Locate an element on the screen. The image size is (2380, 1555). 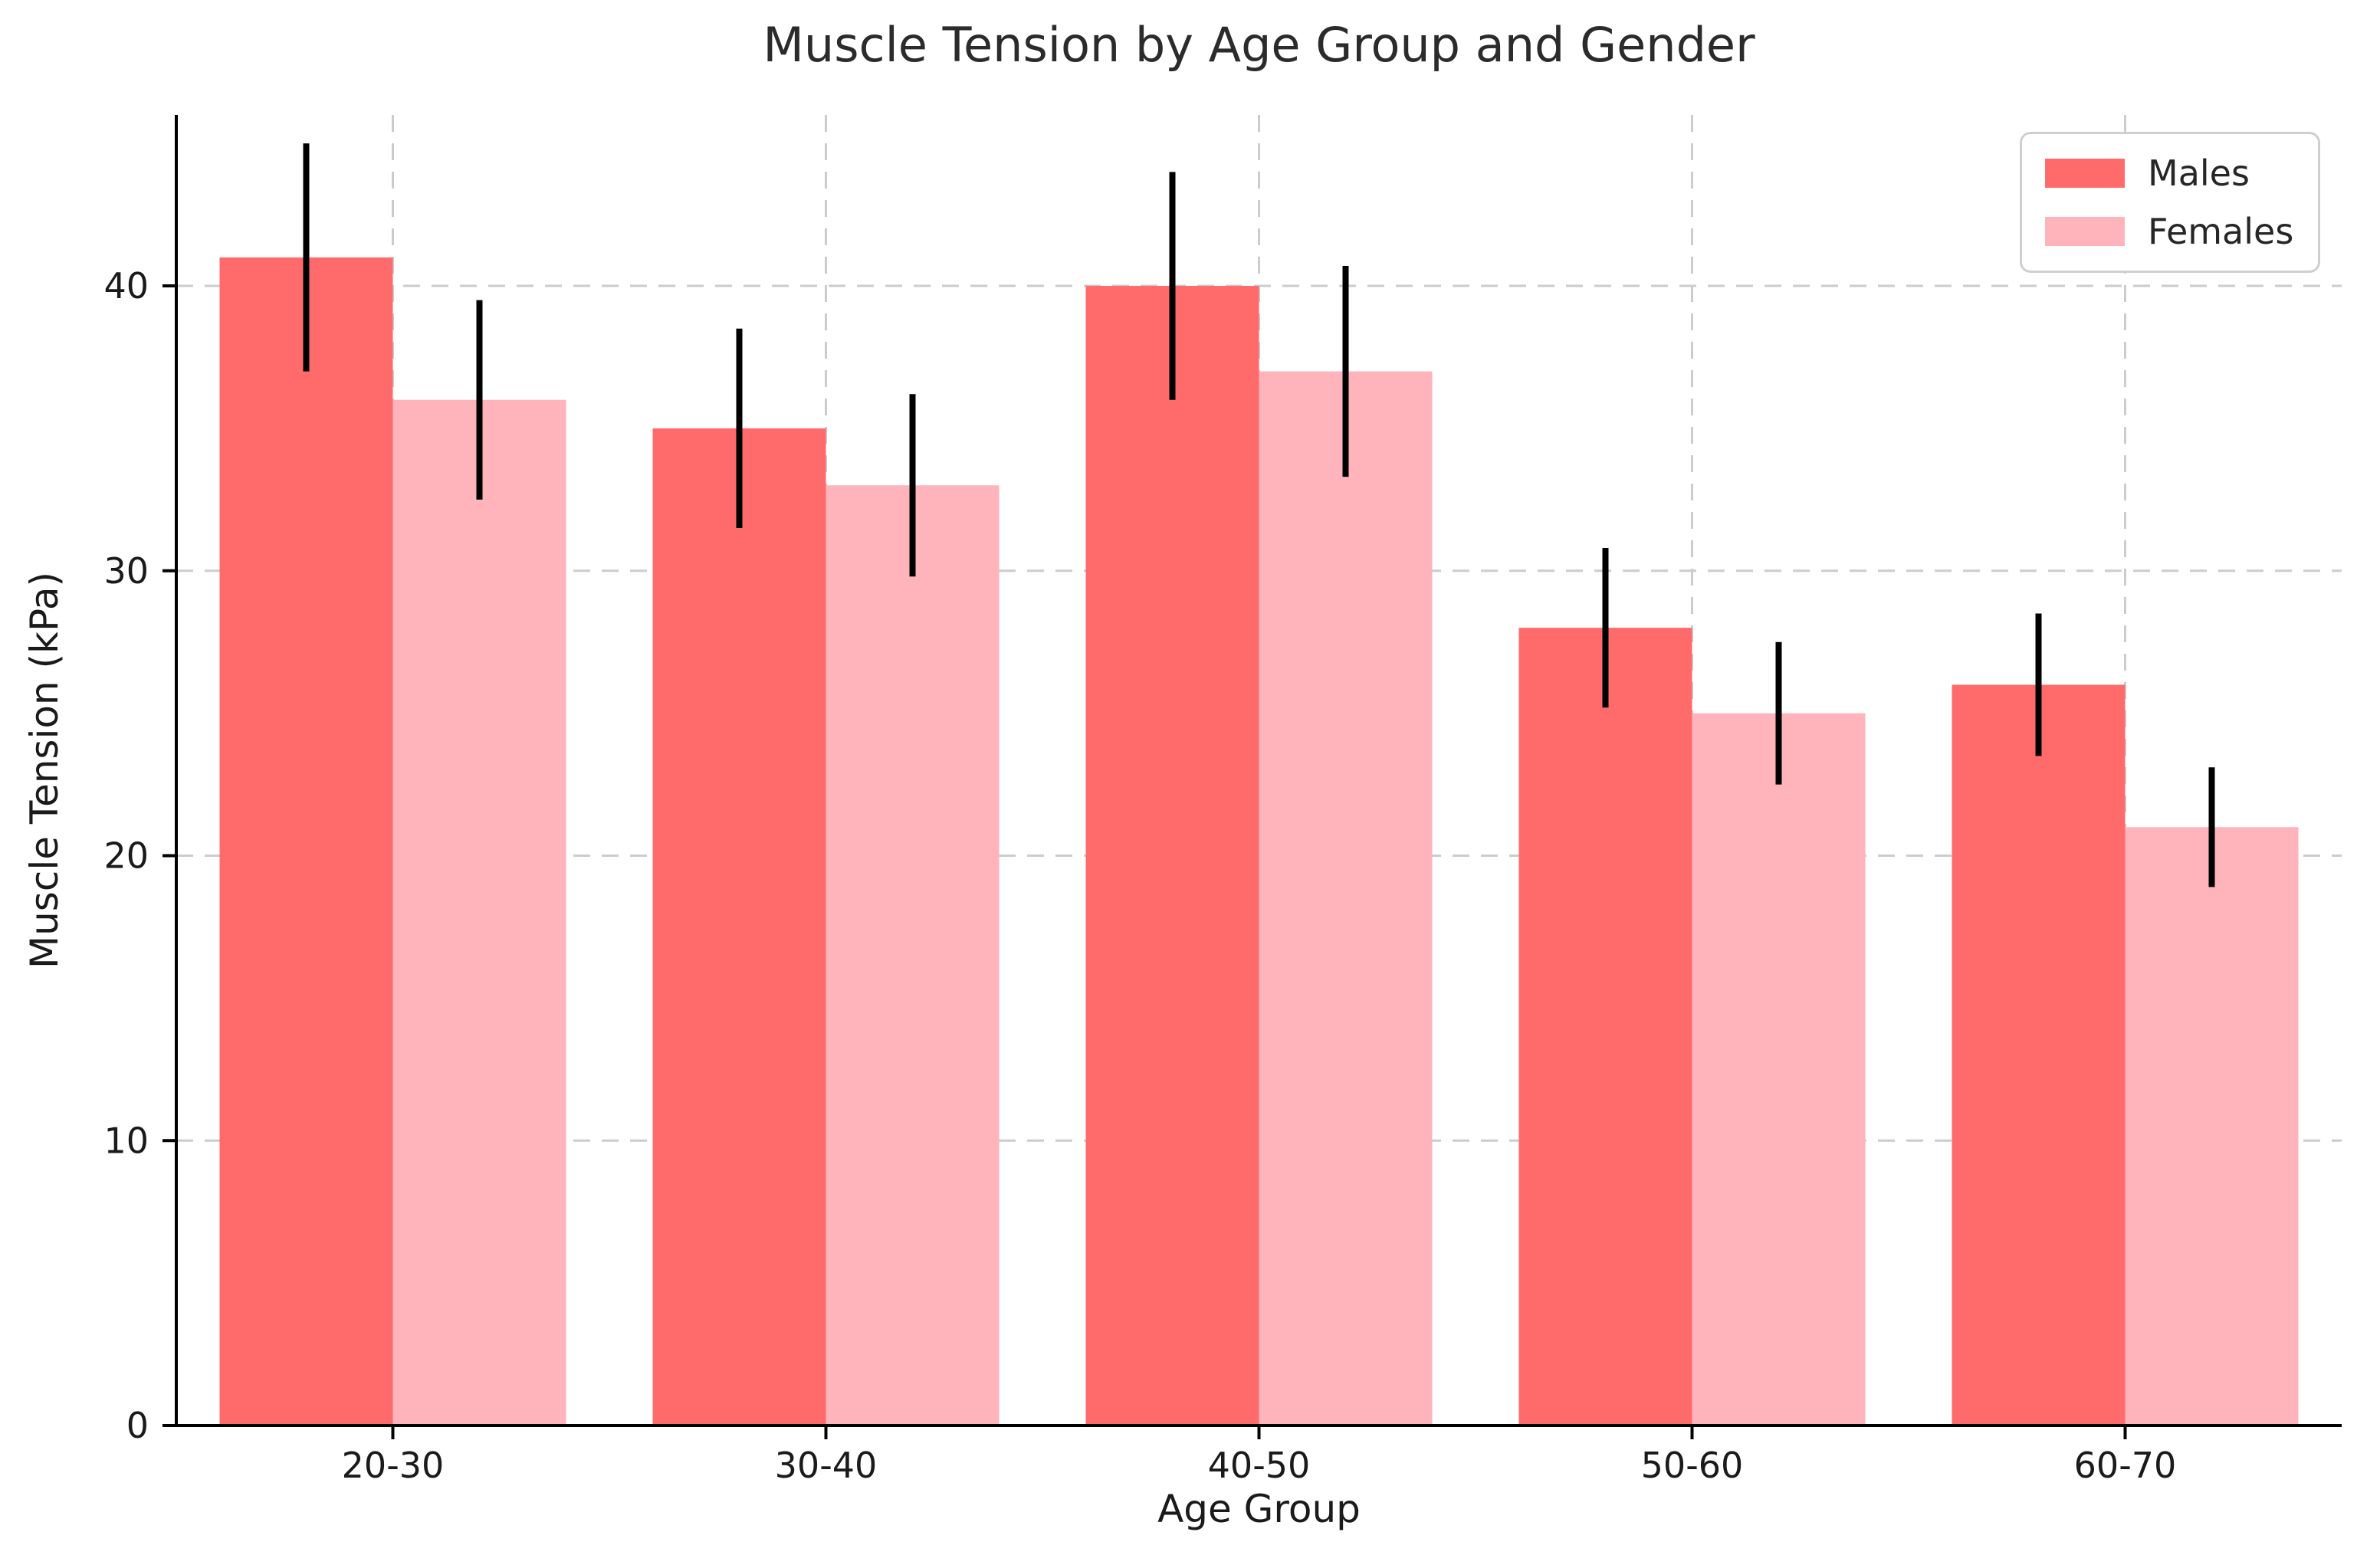
y-tick-label-40: 40 is located at coordinates (126, 286).